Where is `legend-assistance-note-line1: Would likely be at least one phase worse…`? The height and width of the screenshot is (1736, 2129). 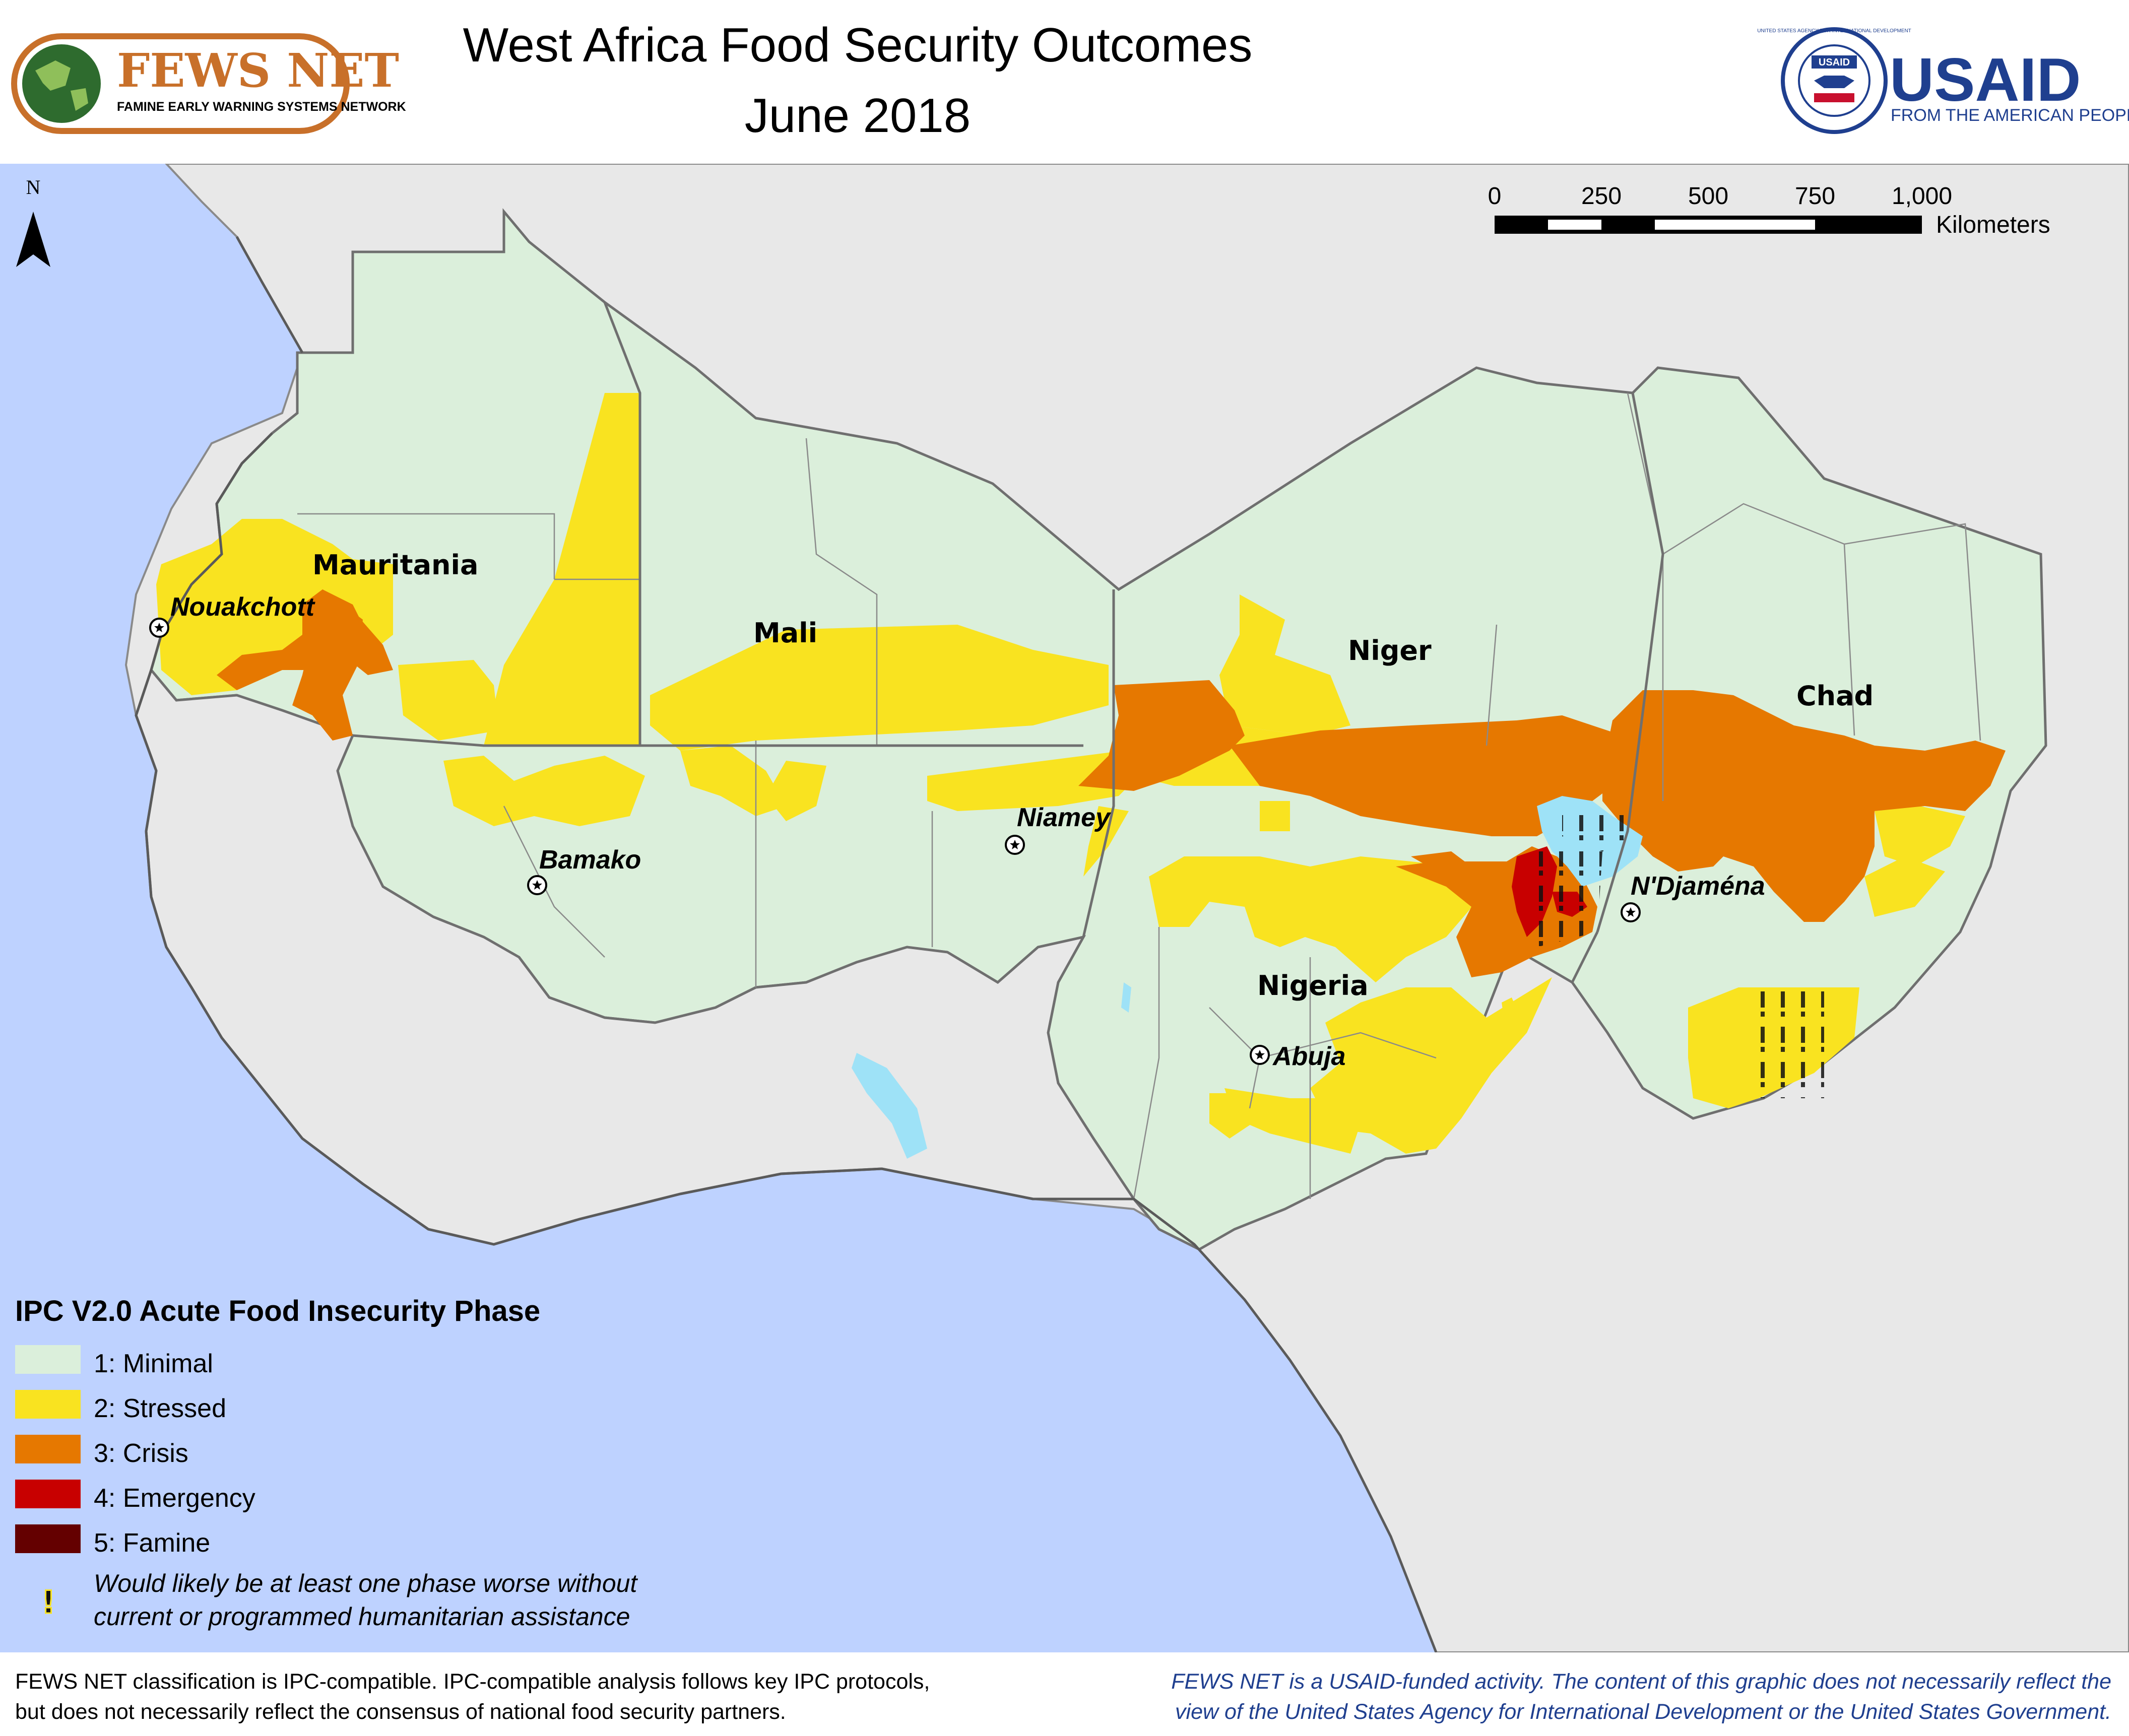
legend-assistance-note-line1: Would likely be at least one phase worse… is located at coordinates (366, 1583).